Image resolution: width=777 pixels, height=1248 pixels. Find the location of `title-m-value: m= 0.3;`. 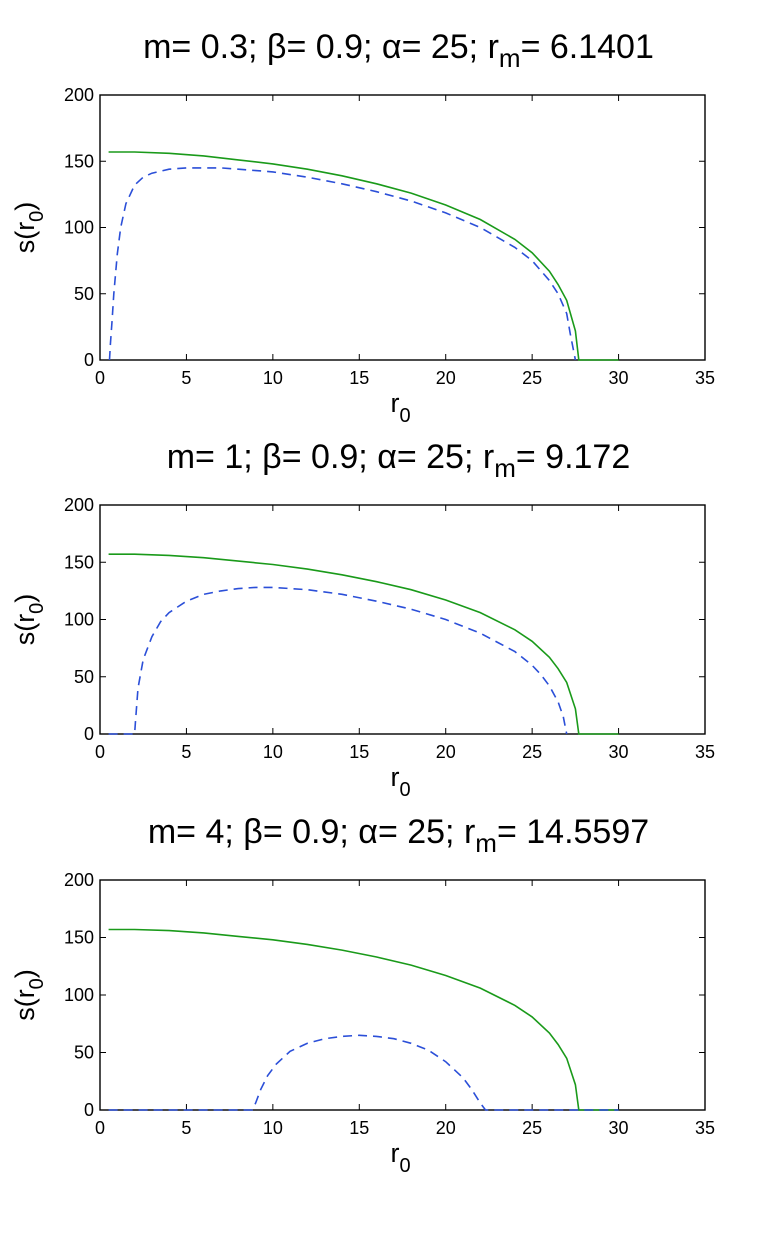

title-m-value: m= 0.3; is located at coordinates (205, 47).